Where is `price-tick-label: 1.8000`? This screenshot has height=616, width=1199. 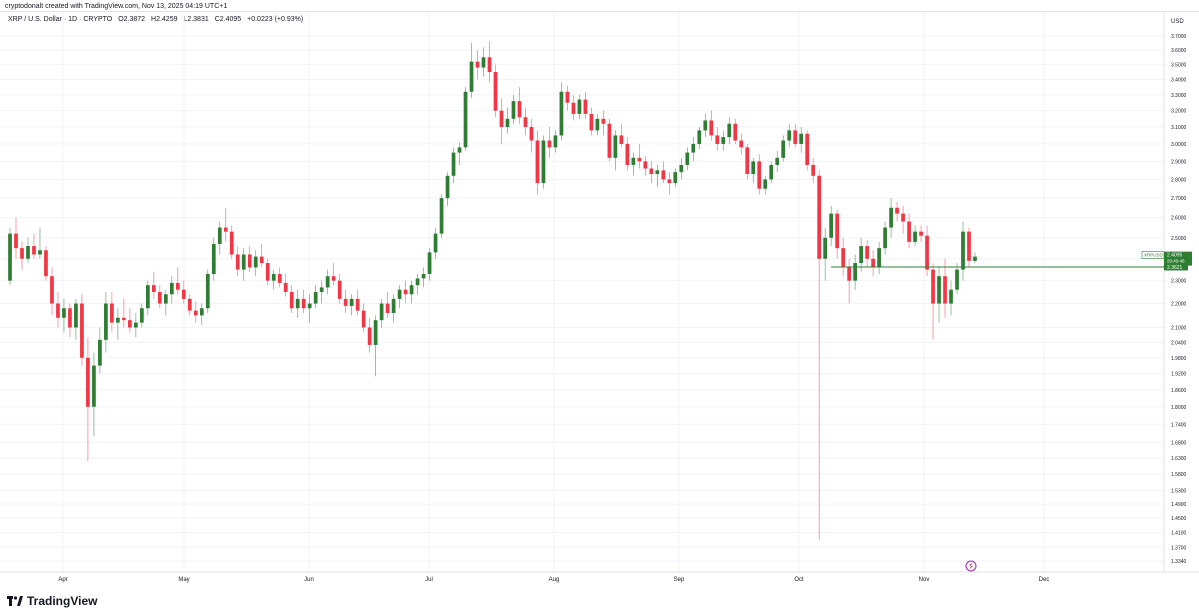
price-tick-label: 1.8000 is located at coordinates (1179, 408).